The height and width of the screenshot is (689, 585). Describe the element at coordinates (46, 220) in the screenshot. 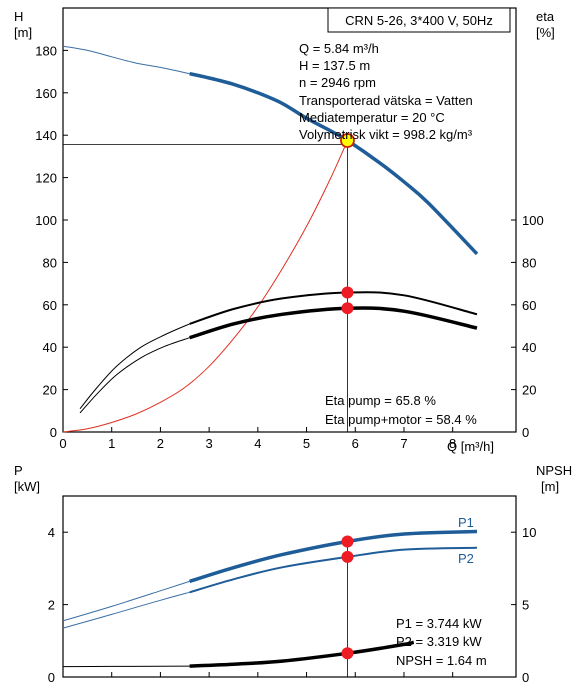

I see `upper-y-left-tick-label: 100` at that location.